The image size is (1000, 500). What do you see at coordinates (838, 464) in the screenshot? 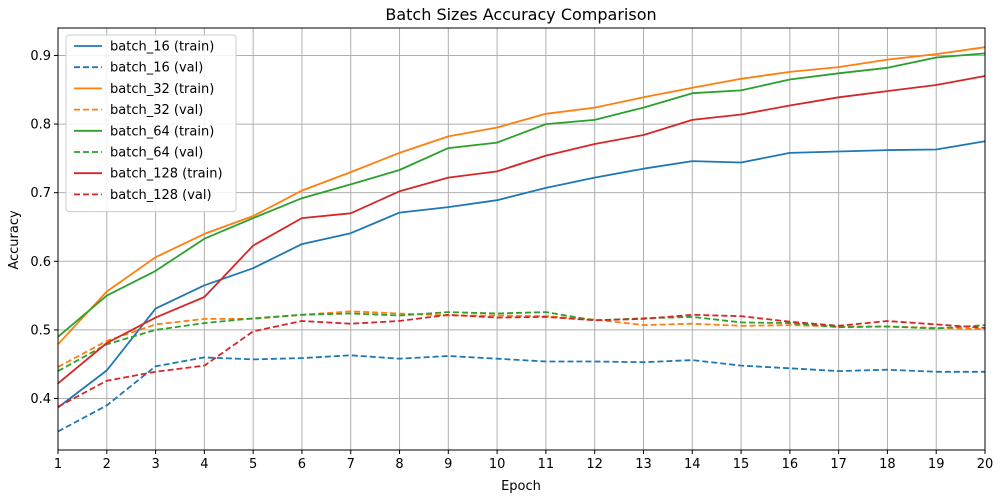
I see `x-tick-label: 17` at bounding box center [838, 464].